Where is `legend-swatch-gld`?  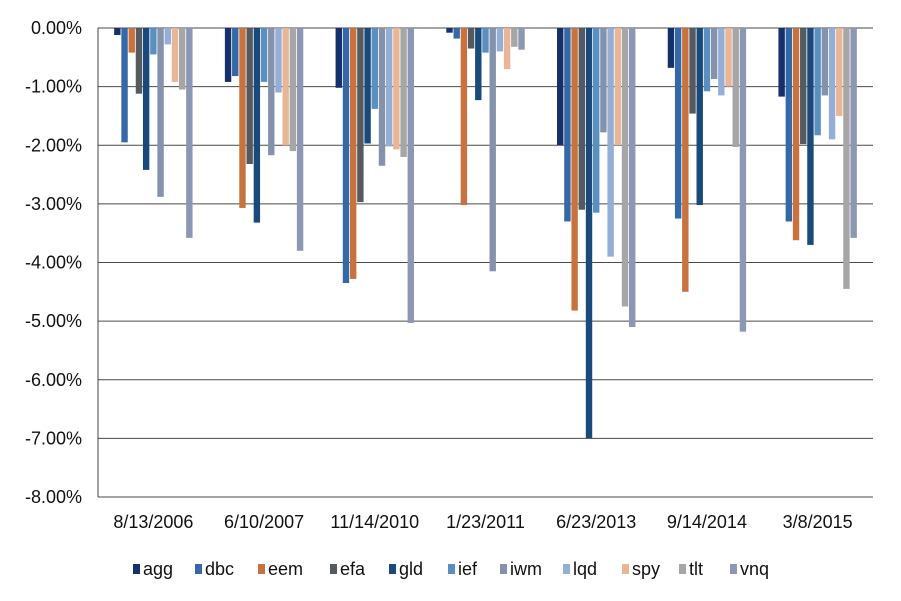 legend-swatch-gld is located at coordinates (392, 569).